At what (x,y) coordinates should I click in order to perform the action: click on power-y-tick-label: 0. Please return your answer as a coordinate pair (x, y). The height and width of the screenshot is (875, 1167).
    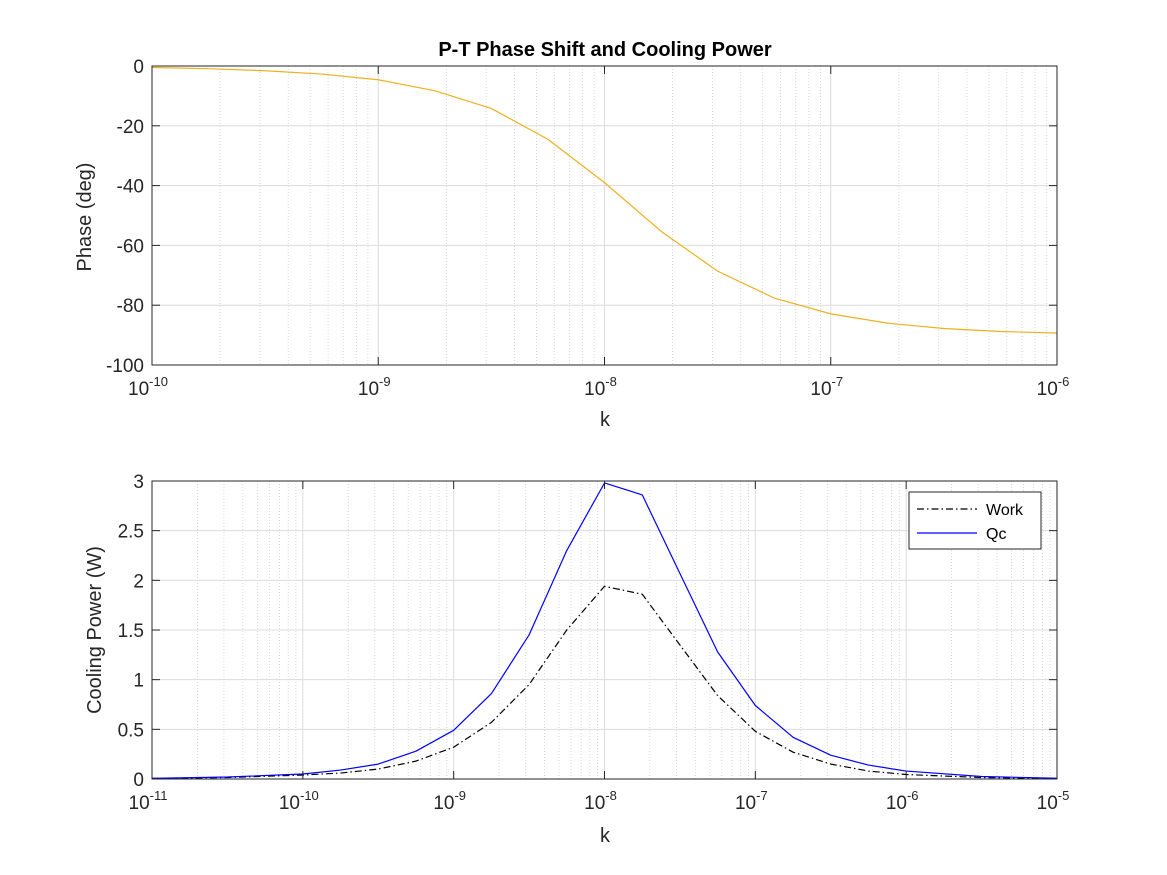
    Looking at the image, I should click on (138, 780).